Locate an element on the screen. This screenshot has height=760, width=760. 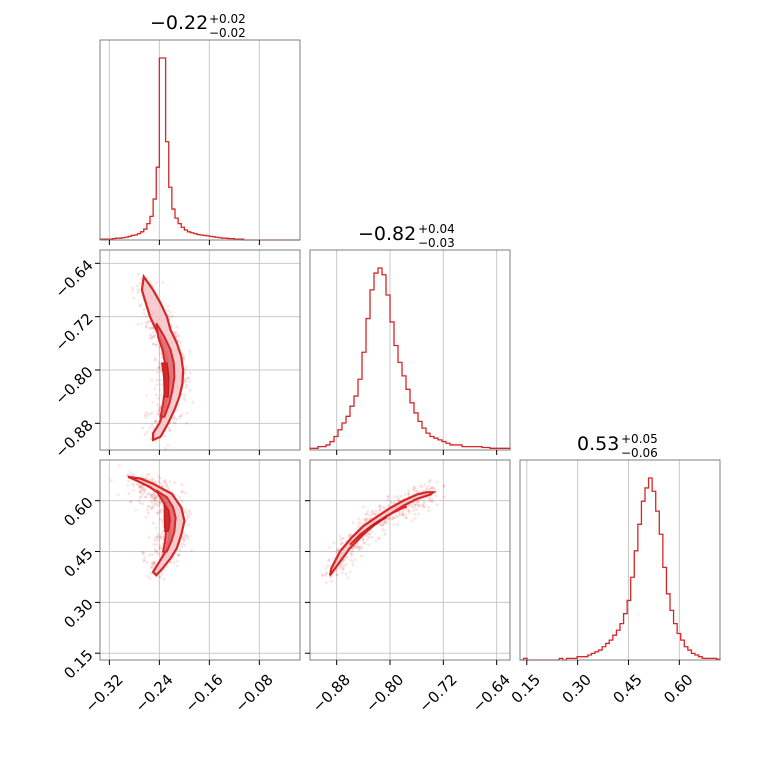
y-tick-label: 0.60 is located at coordinates (78, 512).